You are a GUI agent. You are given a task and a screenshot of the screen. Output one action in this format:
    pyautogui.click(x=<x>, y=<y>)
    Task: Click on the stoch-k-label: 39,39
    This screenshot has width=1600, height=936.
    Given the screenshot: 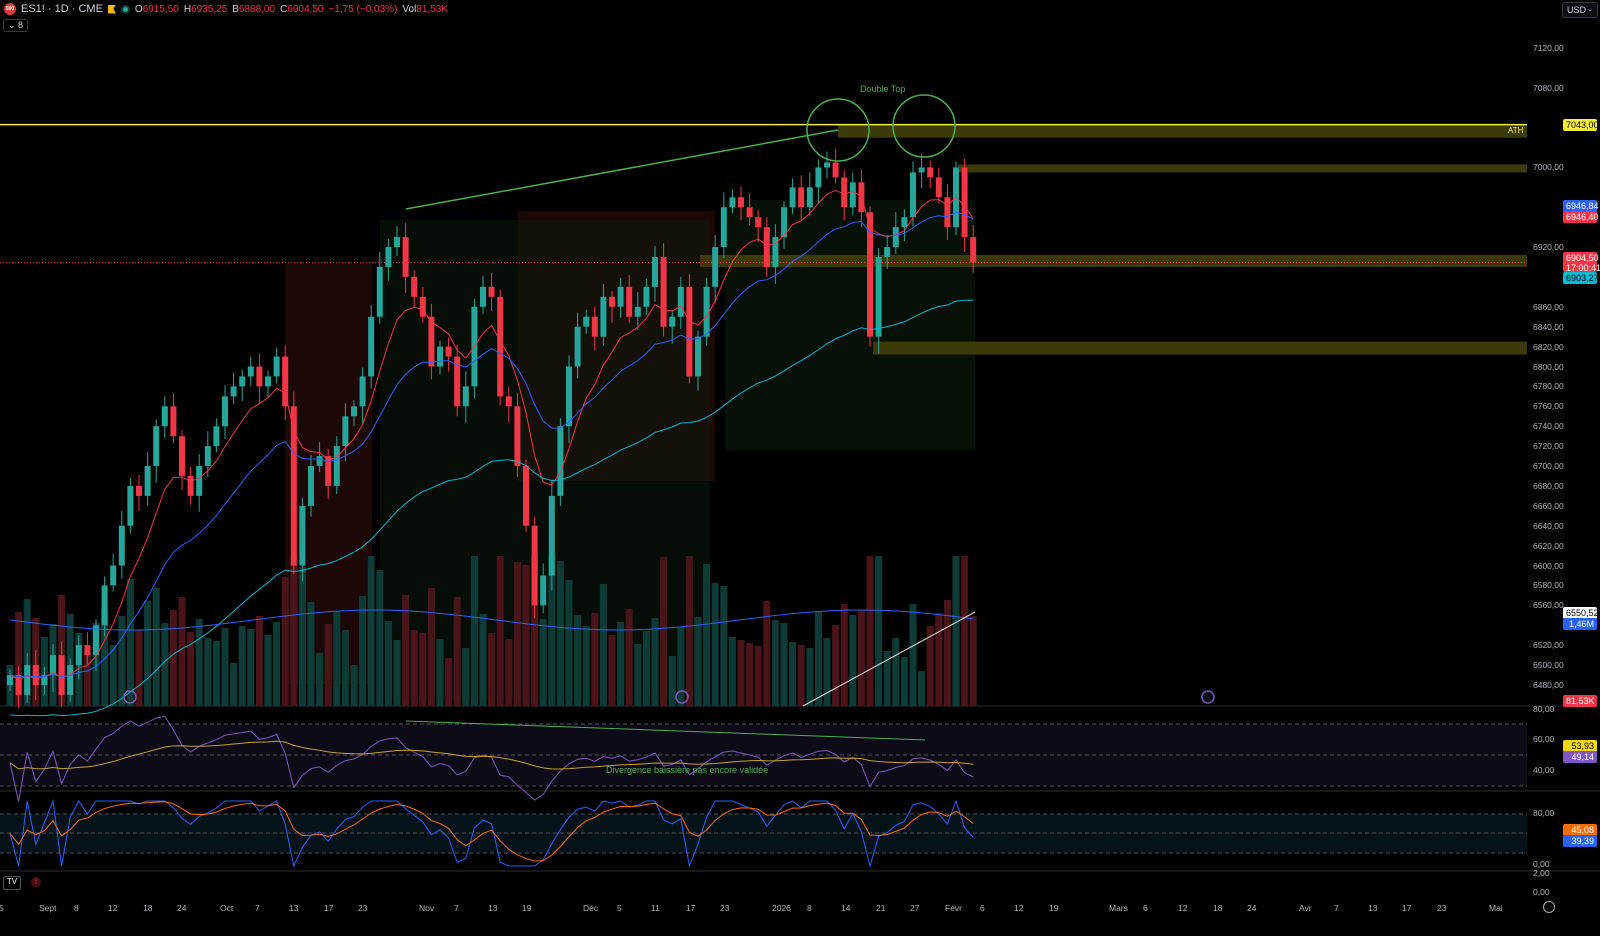 What is the action you would take?
    pyautogui.click(x=1580, y=841)
    